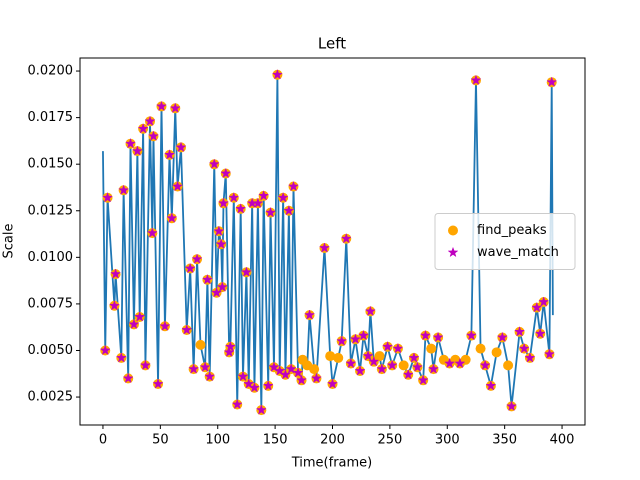 The image size is (640, 480). I want to click on y-tick-label: 0.0100, so click(51, 257).